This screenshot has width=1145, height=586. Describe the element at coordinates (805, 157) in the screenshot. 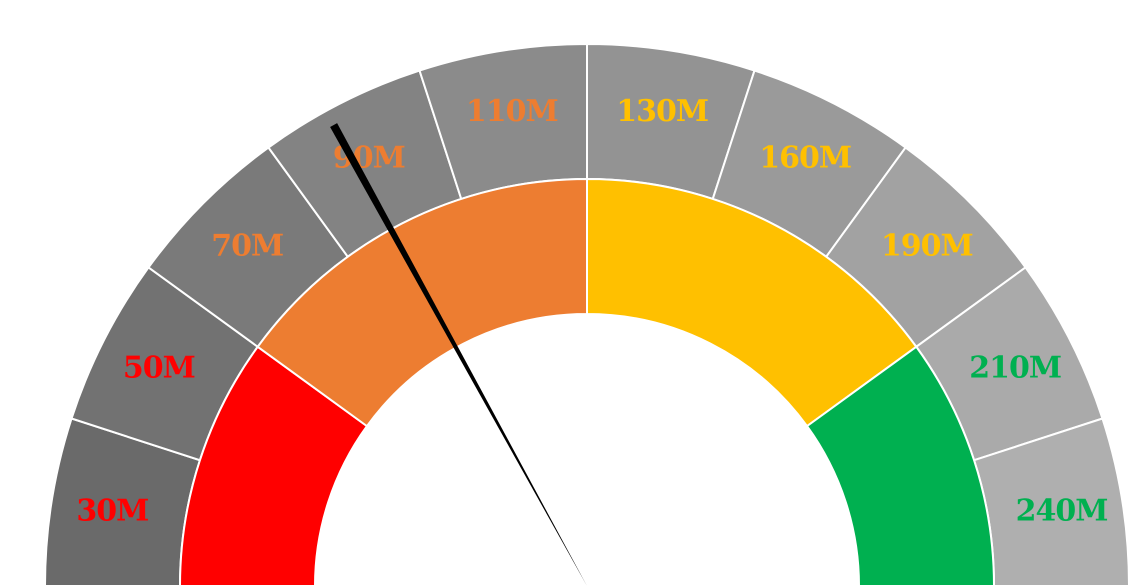

I see `scale-label-160M: 160M` at that location.